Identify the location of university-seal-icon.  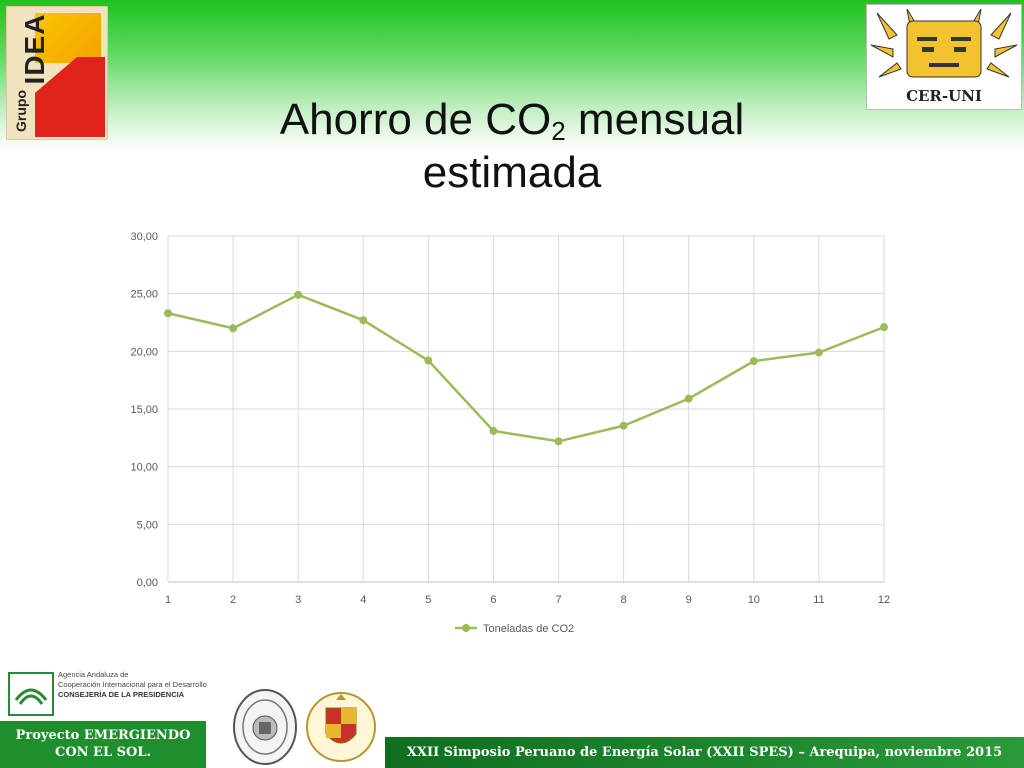
(265, 727).